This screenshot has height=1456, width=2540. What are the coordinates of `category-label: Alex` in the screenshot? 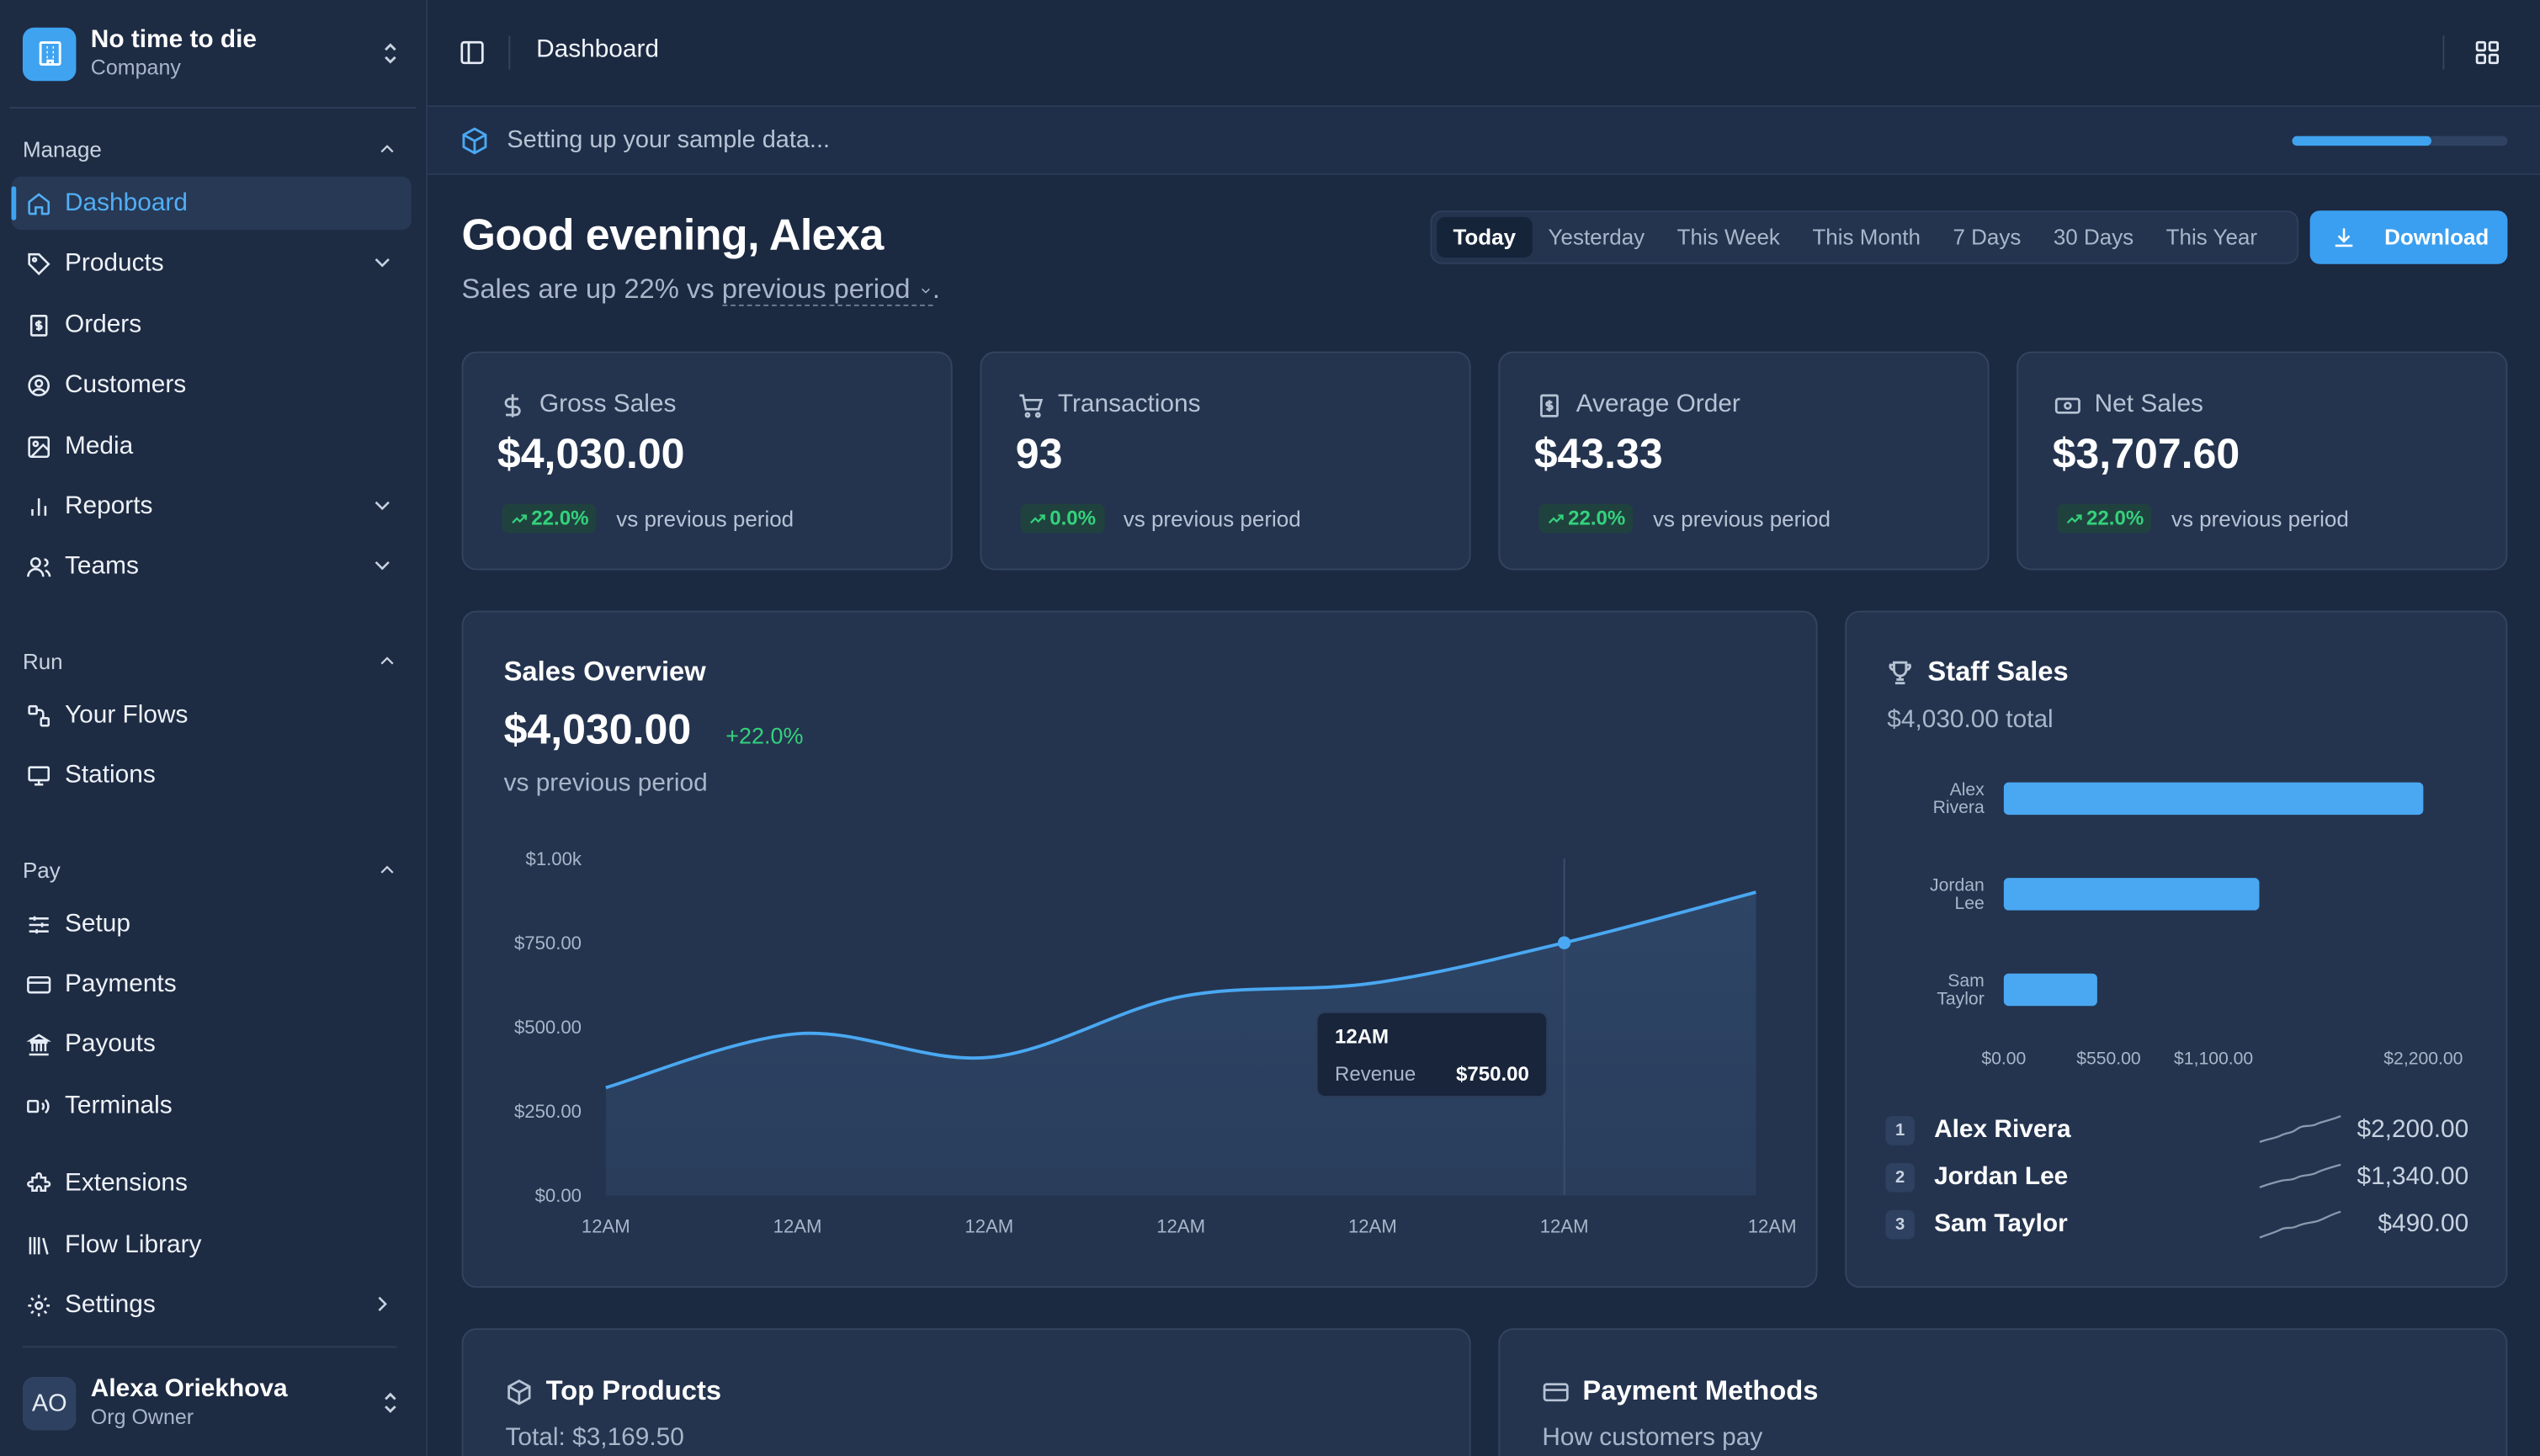 It's located at (1967, 790).